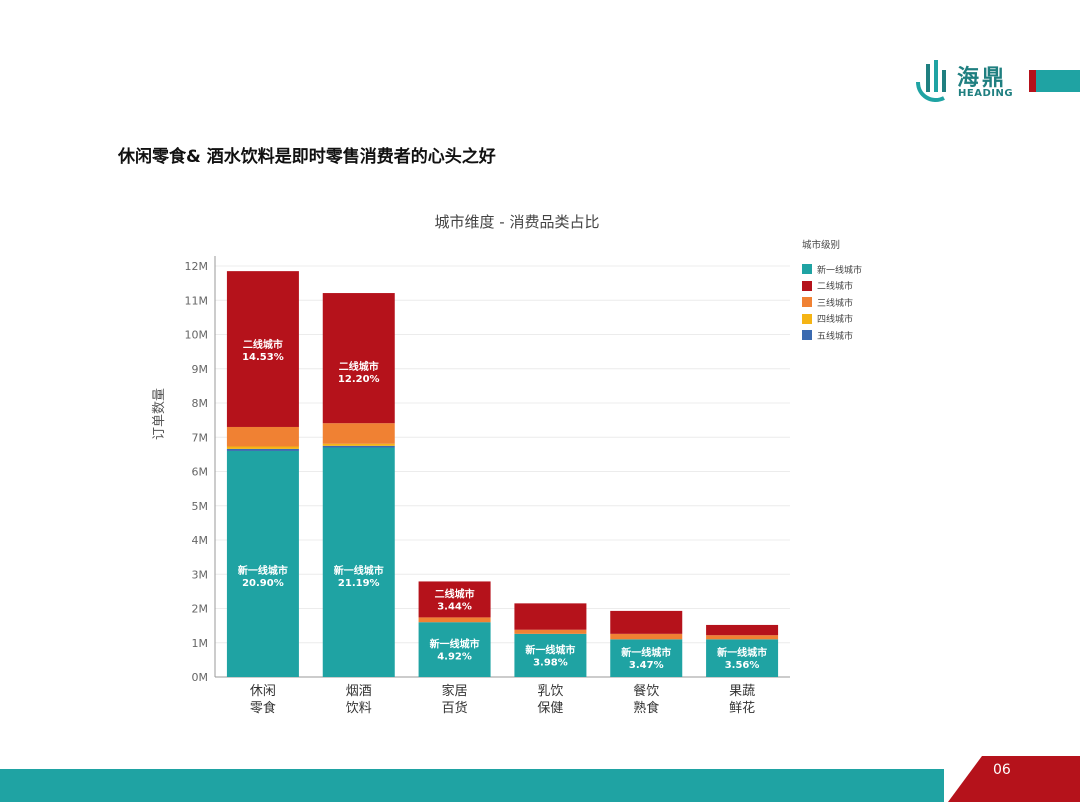  I want to click on x-tick-label: 餐饮, so click(646, 691).